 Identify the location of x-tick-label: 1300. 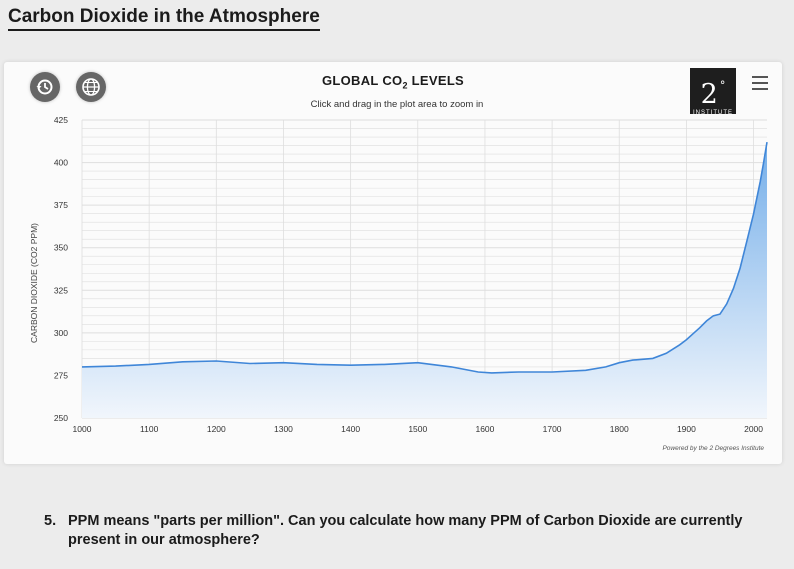
(283, 429).